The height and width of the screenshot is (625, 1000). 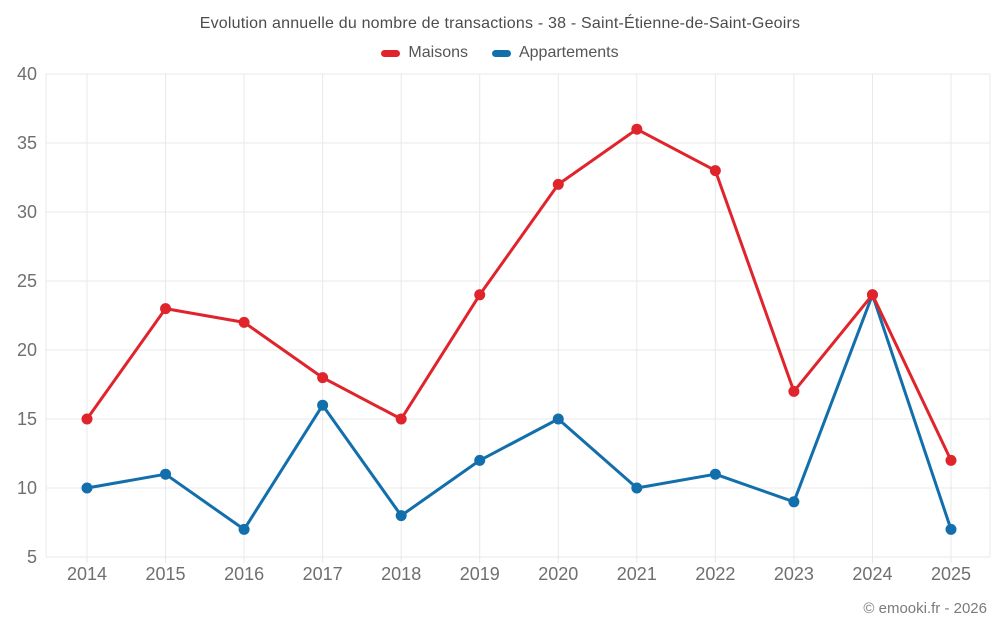 I want to click on x-tick-label: 2020, so click(x=558, y=574).